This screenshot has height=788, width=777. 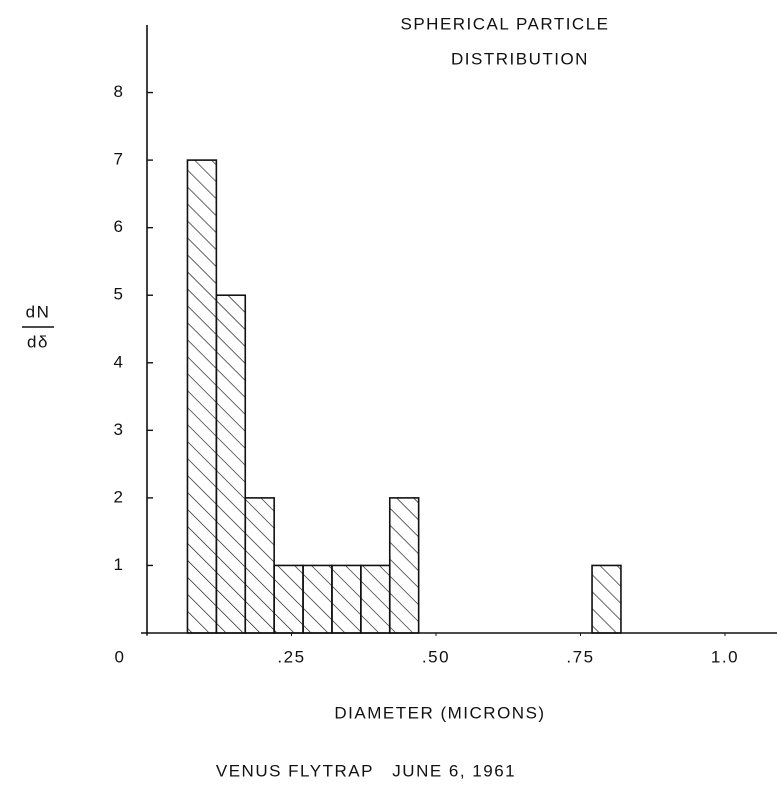 What do you see at coordinates (366, 770) in the screenshot?
I see `caption: VENUS FLYTRAP JUNE 6, 1961` at bounding box center [366, 770].